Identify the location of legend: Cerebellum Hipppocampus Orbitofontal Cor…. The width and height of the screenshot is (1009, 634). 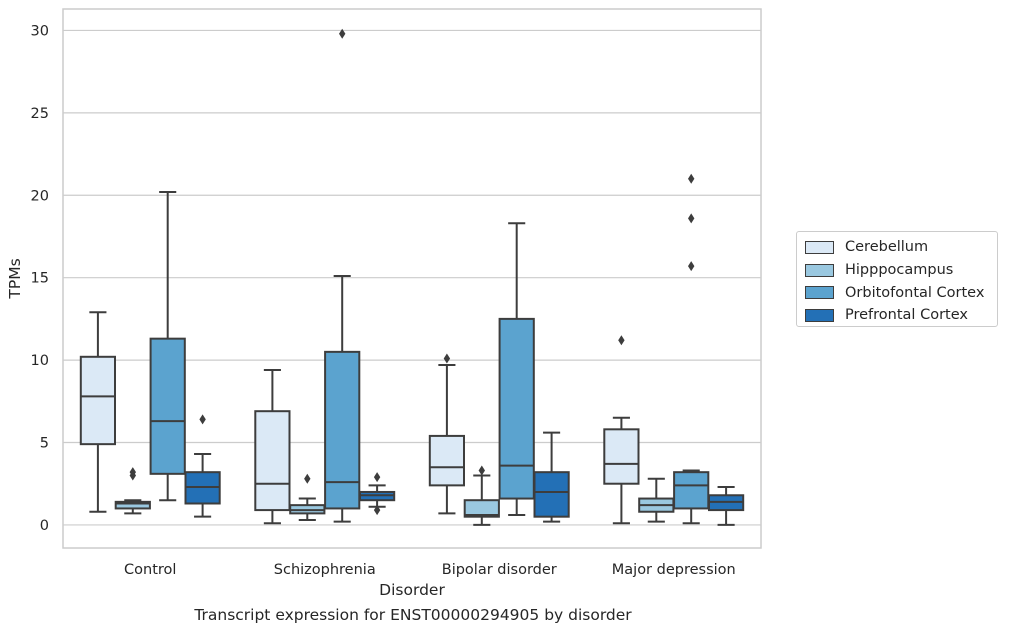
(897, 279).